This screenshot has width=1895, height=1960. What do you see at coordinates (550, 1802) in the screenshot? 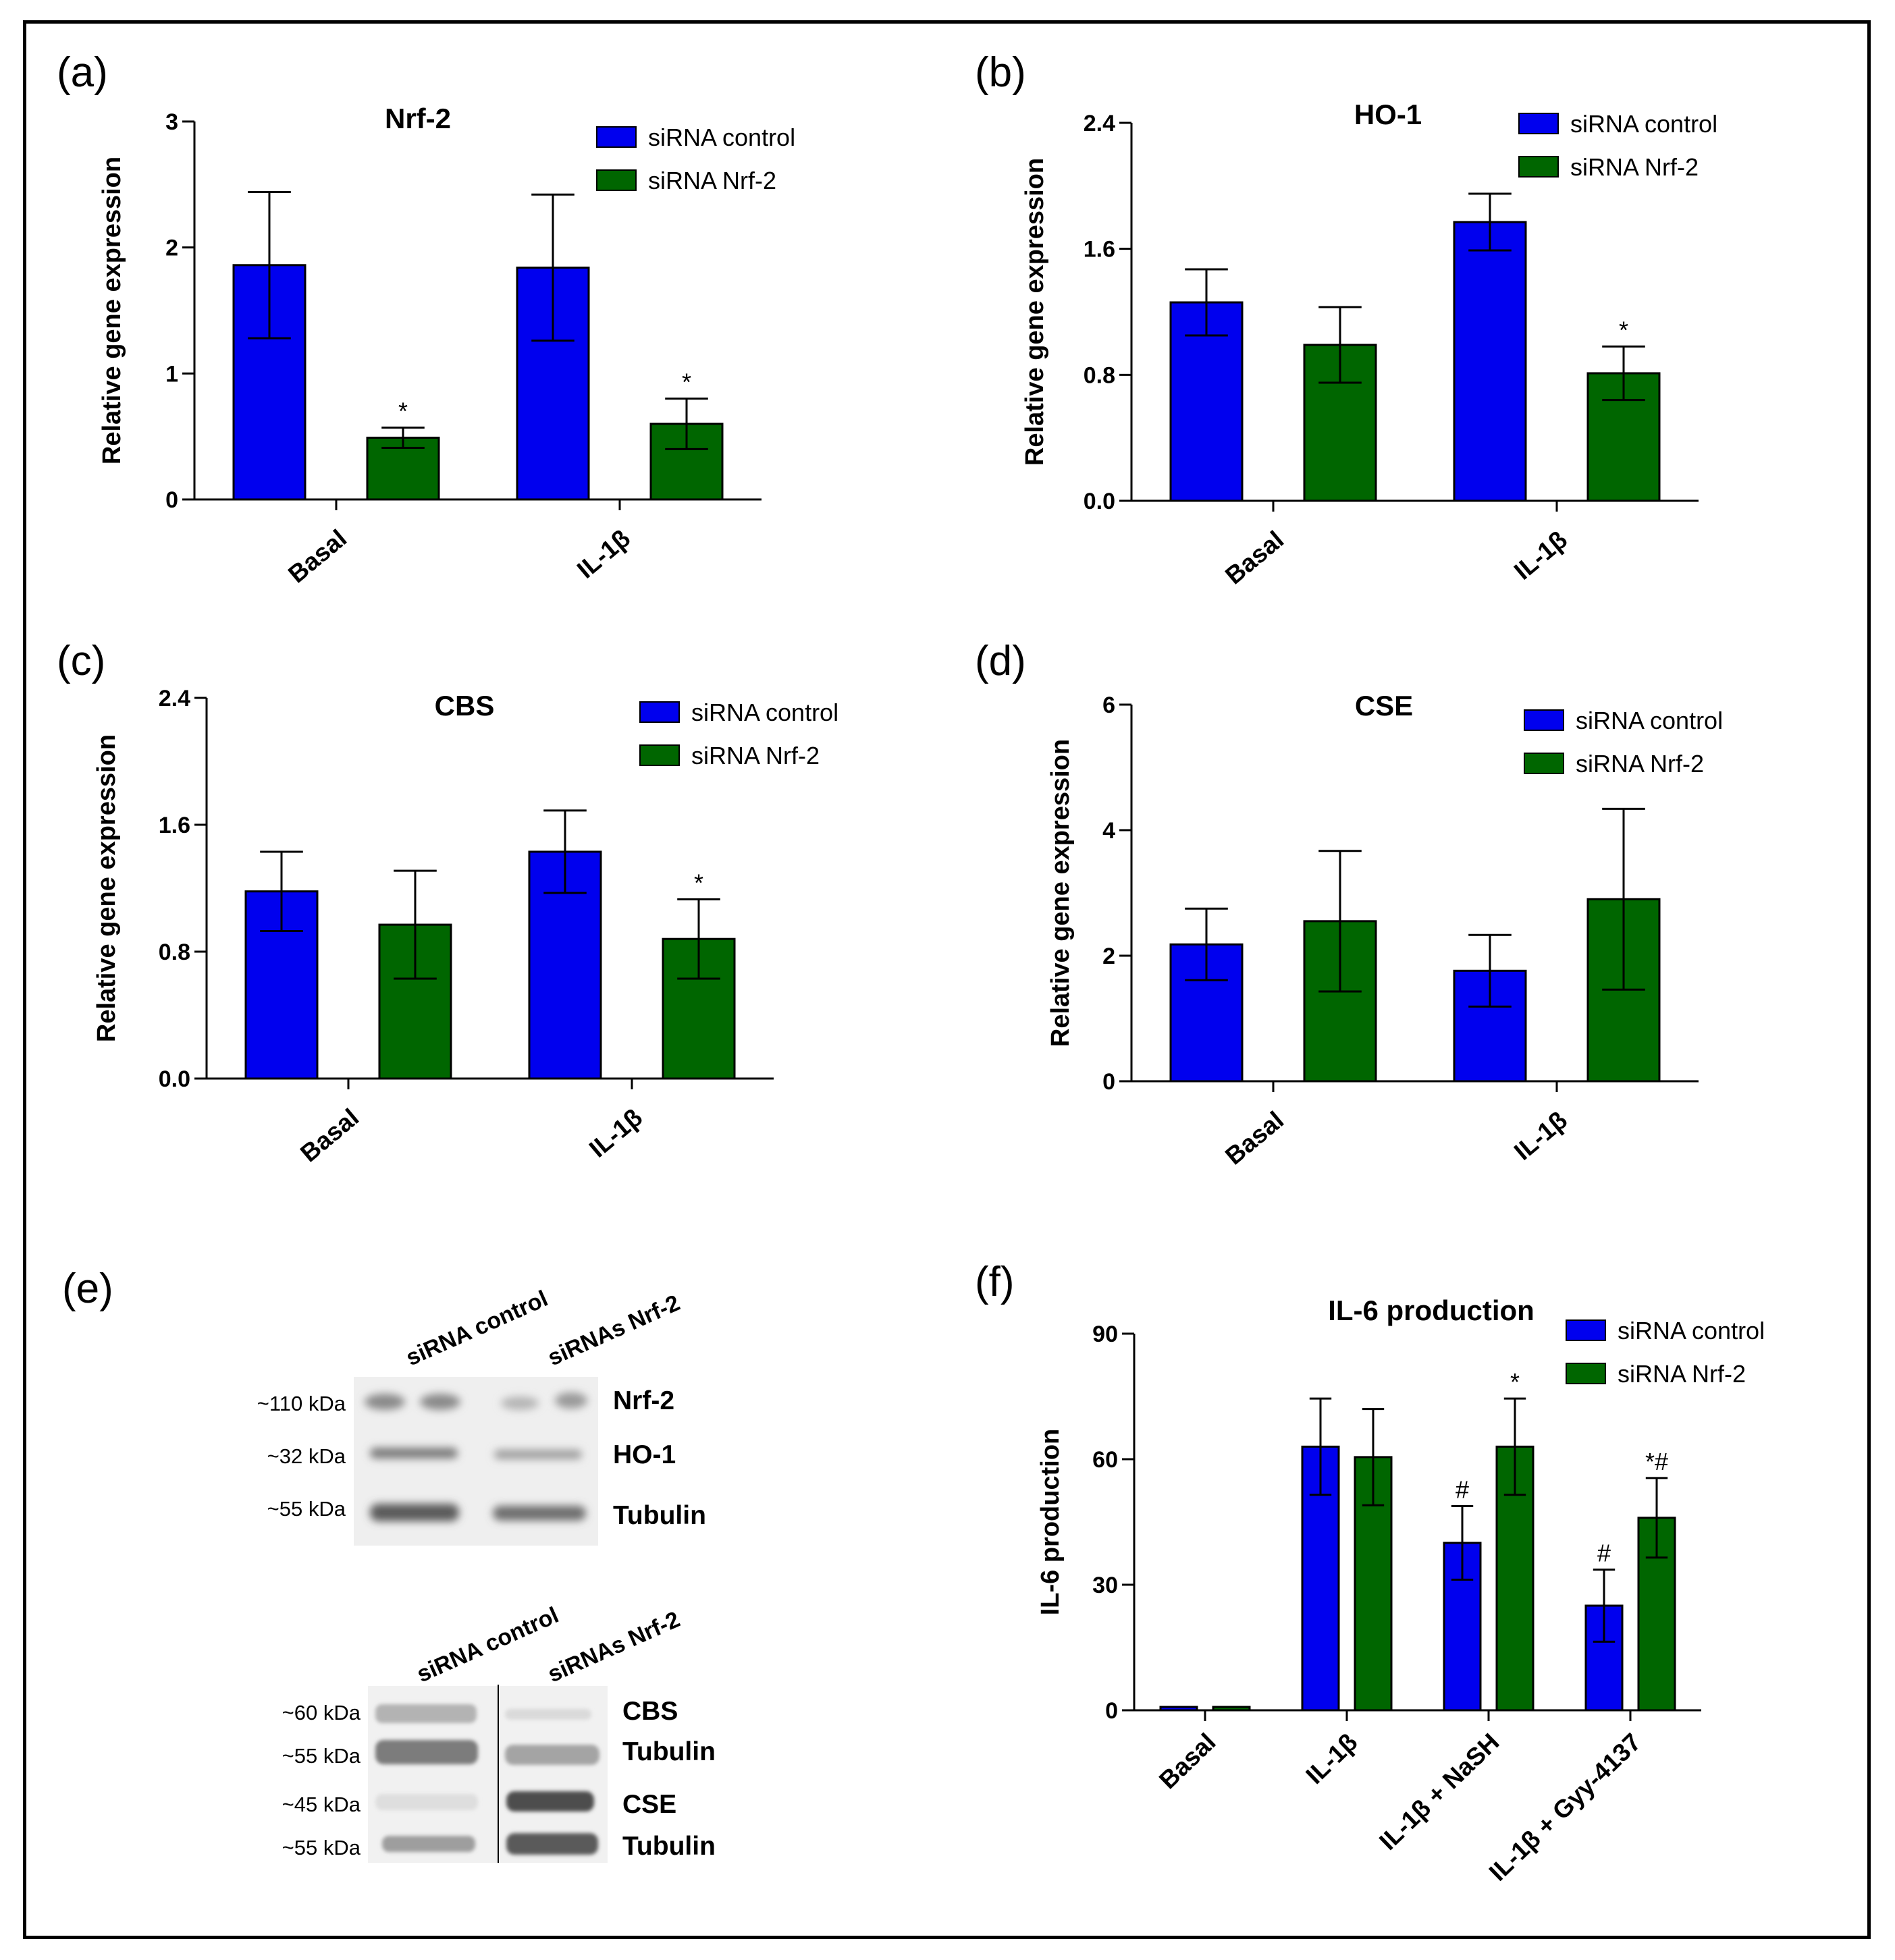
I see `band-cse-sinrf2` at bounding box center [550, 1802].